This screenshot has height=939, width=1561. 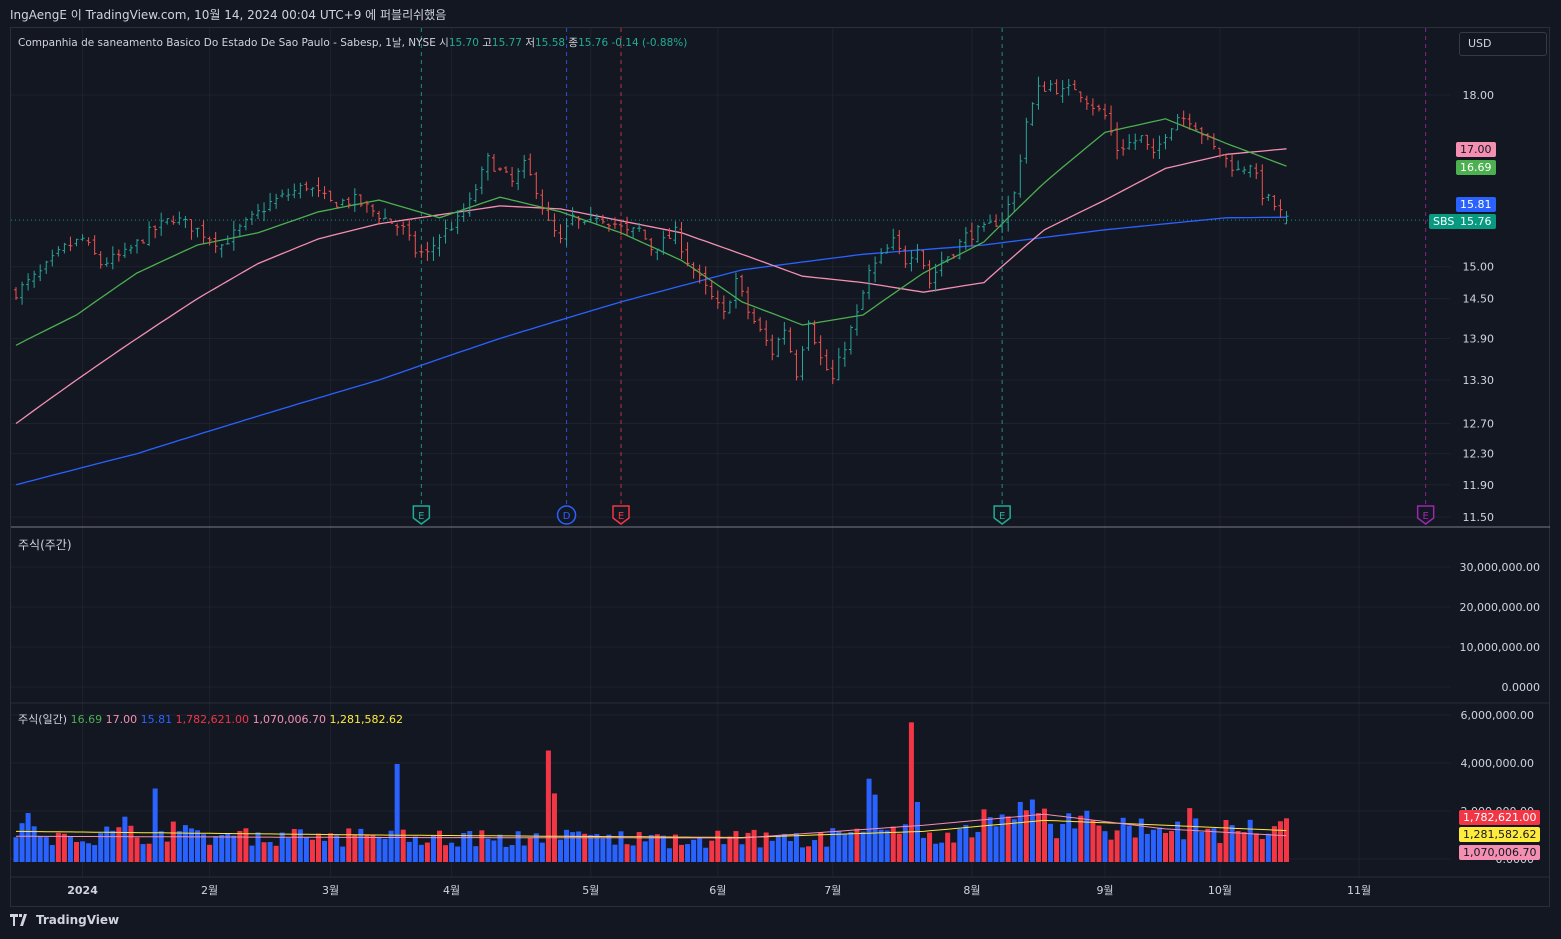 What do you see at coordinates (64, 920) in the screenshot?
I see `tradingview-logo: TradingView` at bounding box center [64, 920].